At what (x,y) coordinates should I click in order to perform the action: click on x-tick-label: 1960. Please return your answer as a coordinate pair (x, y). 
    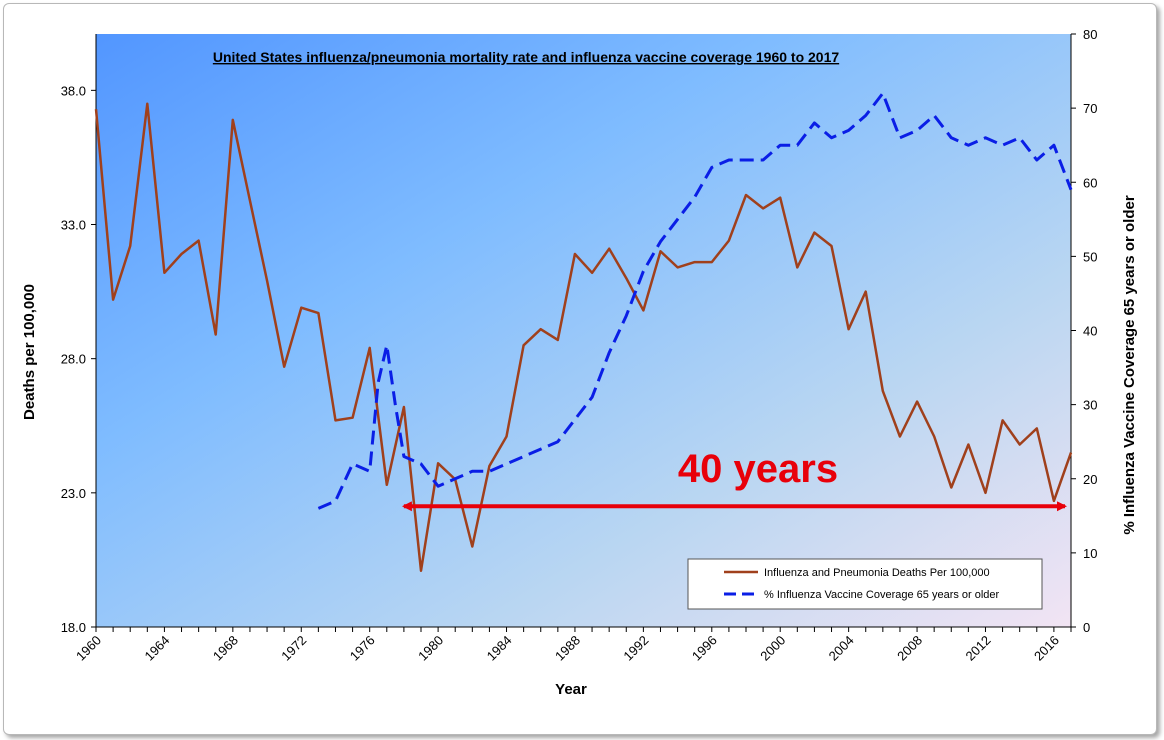
    Looking at the image, I should click on (88, 648).